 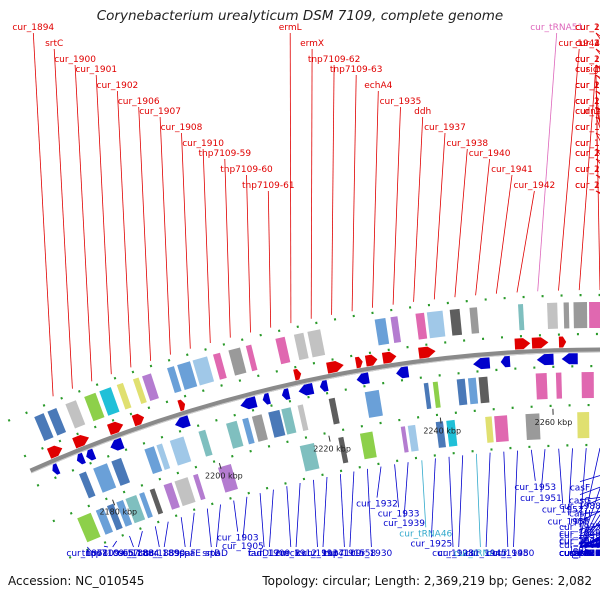 I want to click on gene-label-bottom-11: cur_1903, so click(x=238, y=539).